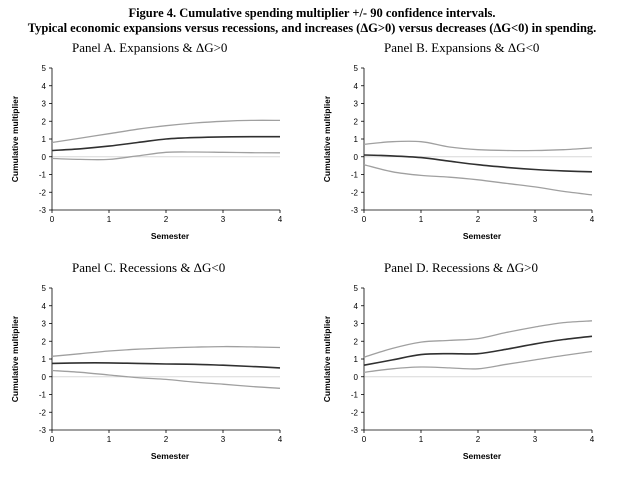 The width and height of the screenshot is (624, 478). What do you see at coordinates (478, 439) in the screenshot?
I see `panel-d-x-tick-label: 2` at bounding box center [478, 439].